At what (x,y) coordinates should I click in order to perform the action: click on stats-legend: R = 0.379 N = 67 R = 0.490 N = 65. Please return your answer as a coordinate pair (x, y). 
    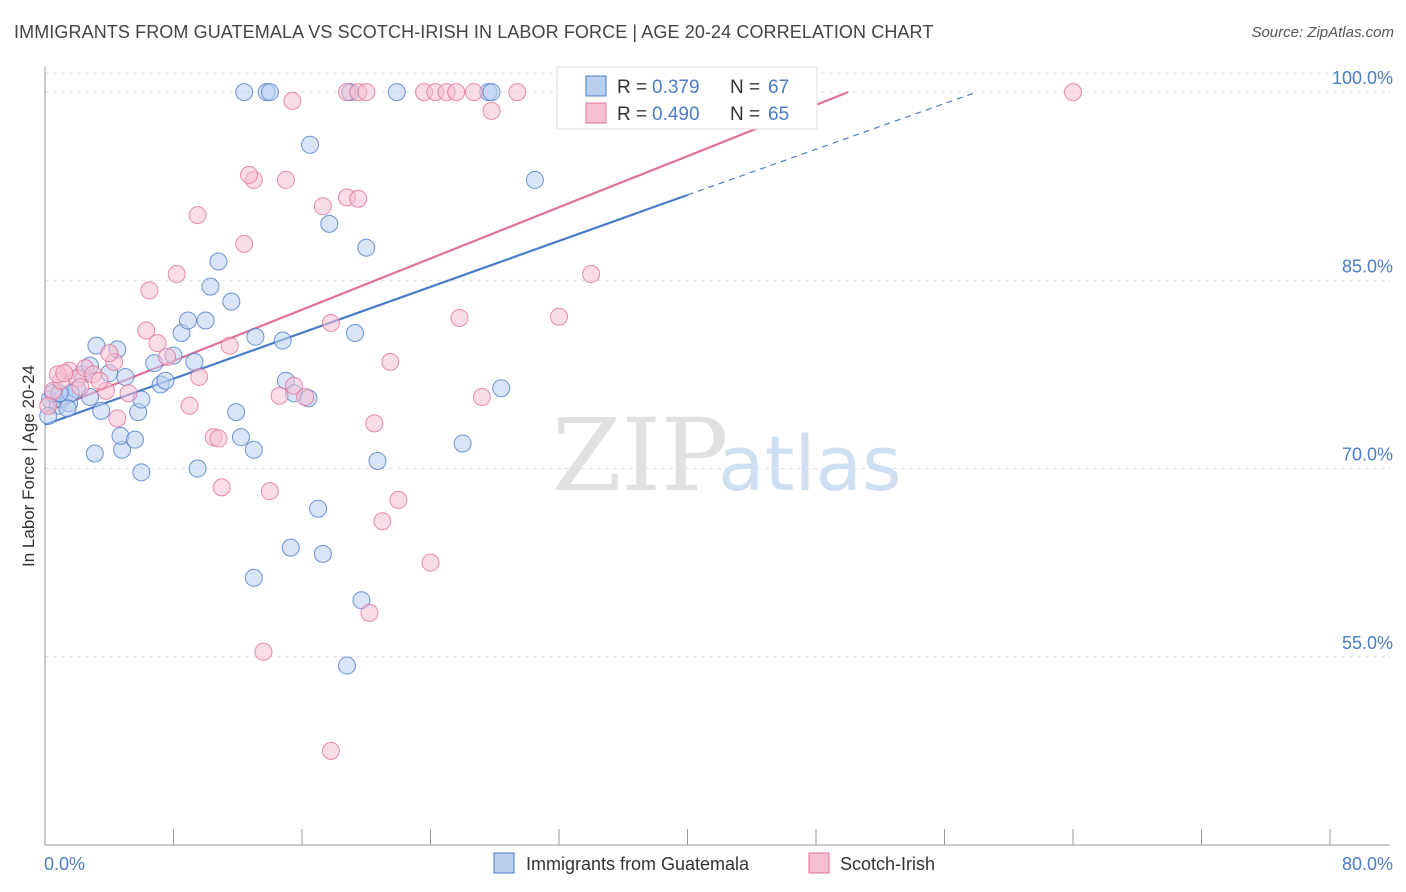
    Looking at the image, I should click on (687, 98).